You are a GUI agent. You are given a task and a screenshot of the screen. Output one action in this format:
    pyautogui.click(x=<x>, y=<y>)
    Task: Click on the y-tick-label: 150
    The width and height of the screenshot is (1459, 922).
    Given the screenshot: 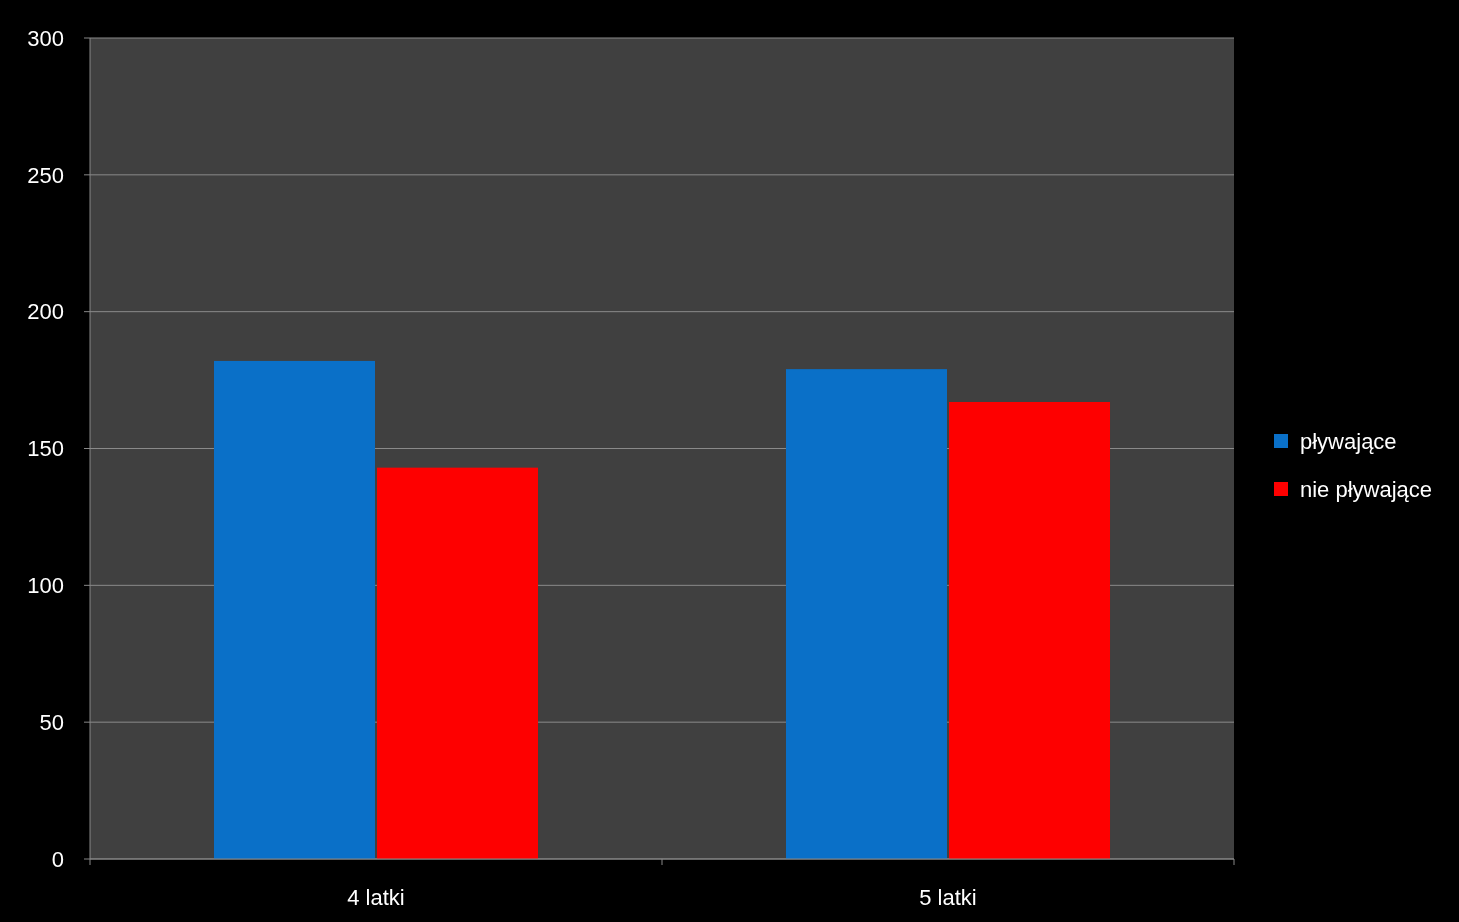 What is the action you would take?
    pyautogui.click(x=45, y=449)
    